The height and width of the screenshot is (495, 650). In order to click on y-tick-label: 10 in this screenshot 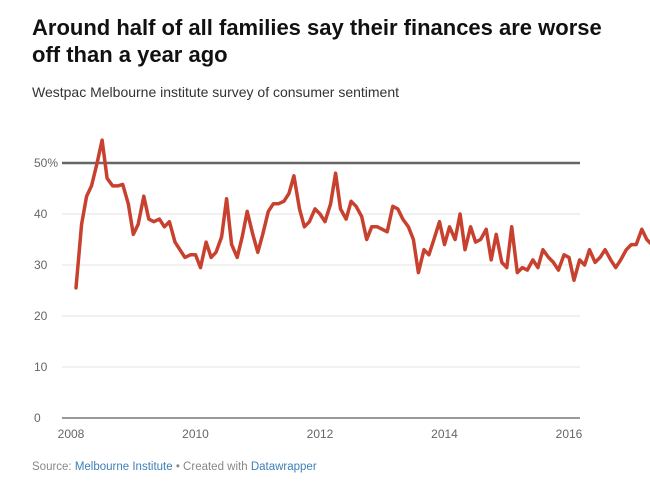, I will do `click(41, 367)`.